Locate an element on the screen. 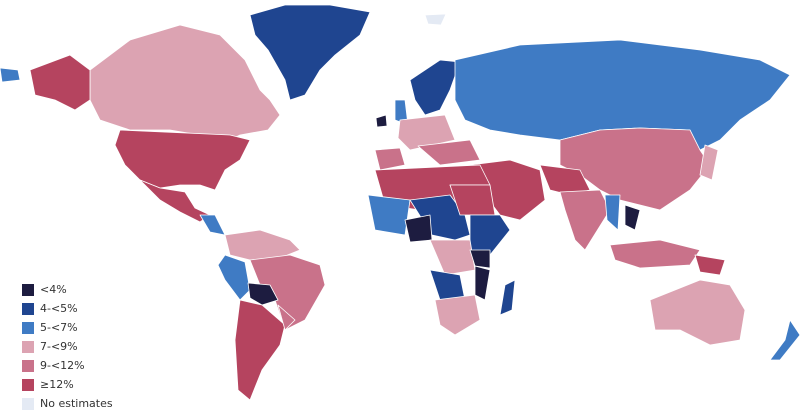  legend-label: No estimates is located at coordinates (76, 403).